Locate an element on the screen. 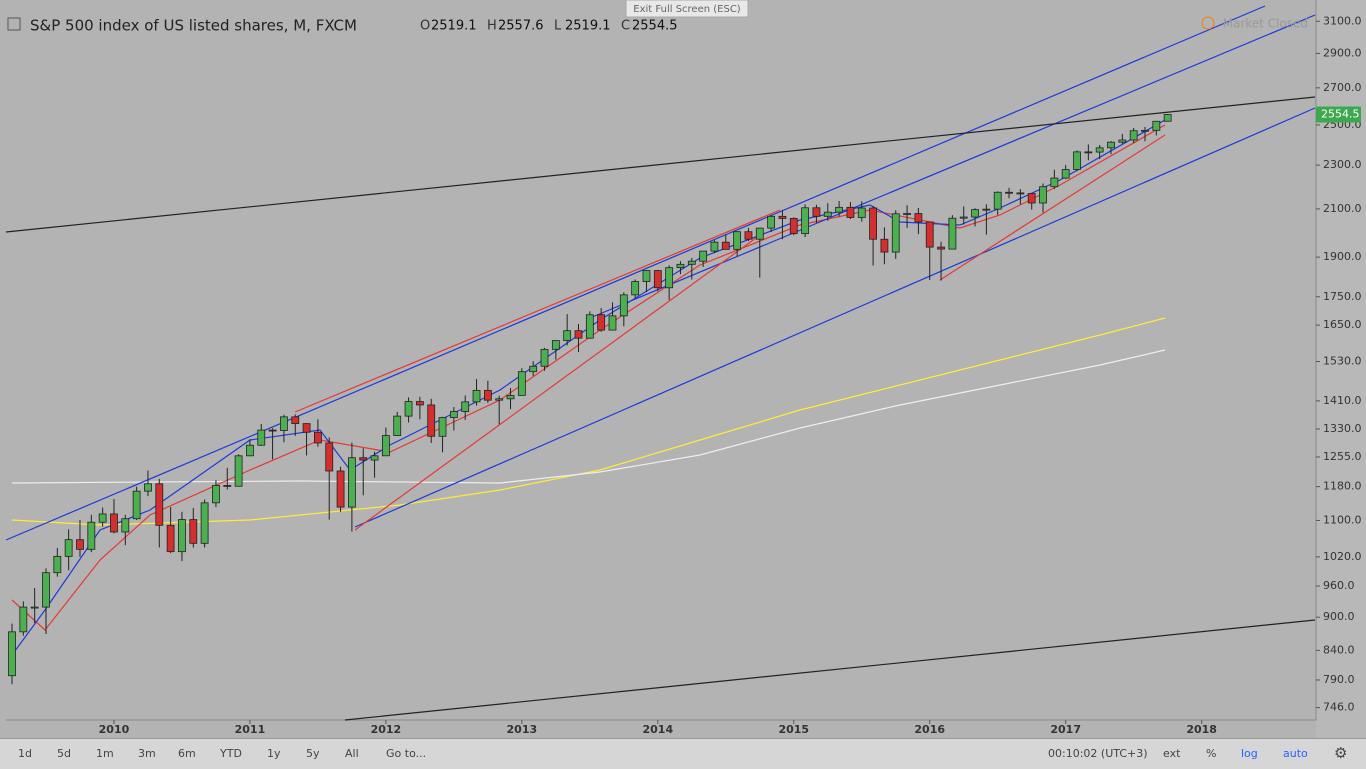 The image size is (1366, 769). trend-red is located at coordinates (557, 382).